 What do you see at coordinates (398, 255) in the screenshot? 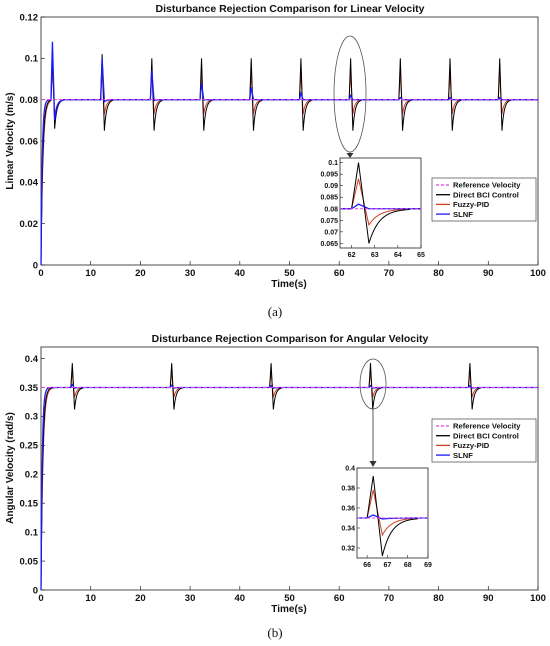
I see `inset-x-tick-label: 64` at bounding box center [398, 255].